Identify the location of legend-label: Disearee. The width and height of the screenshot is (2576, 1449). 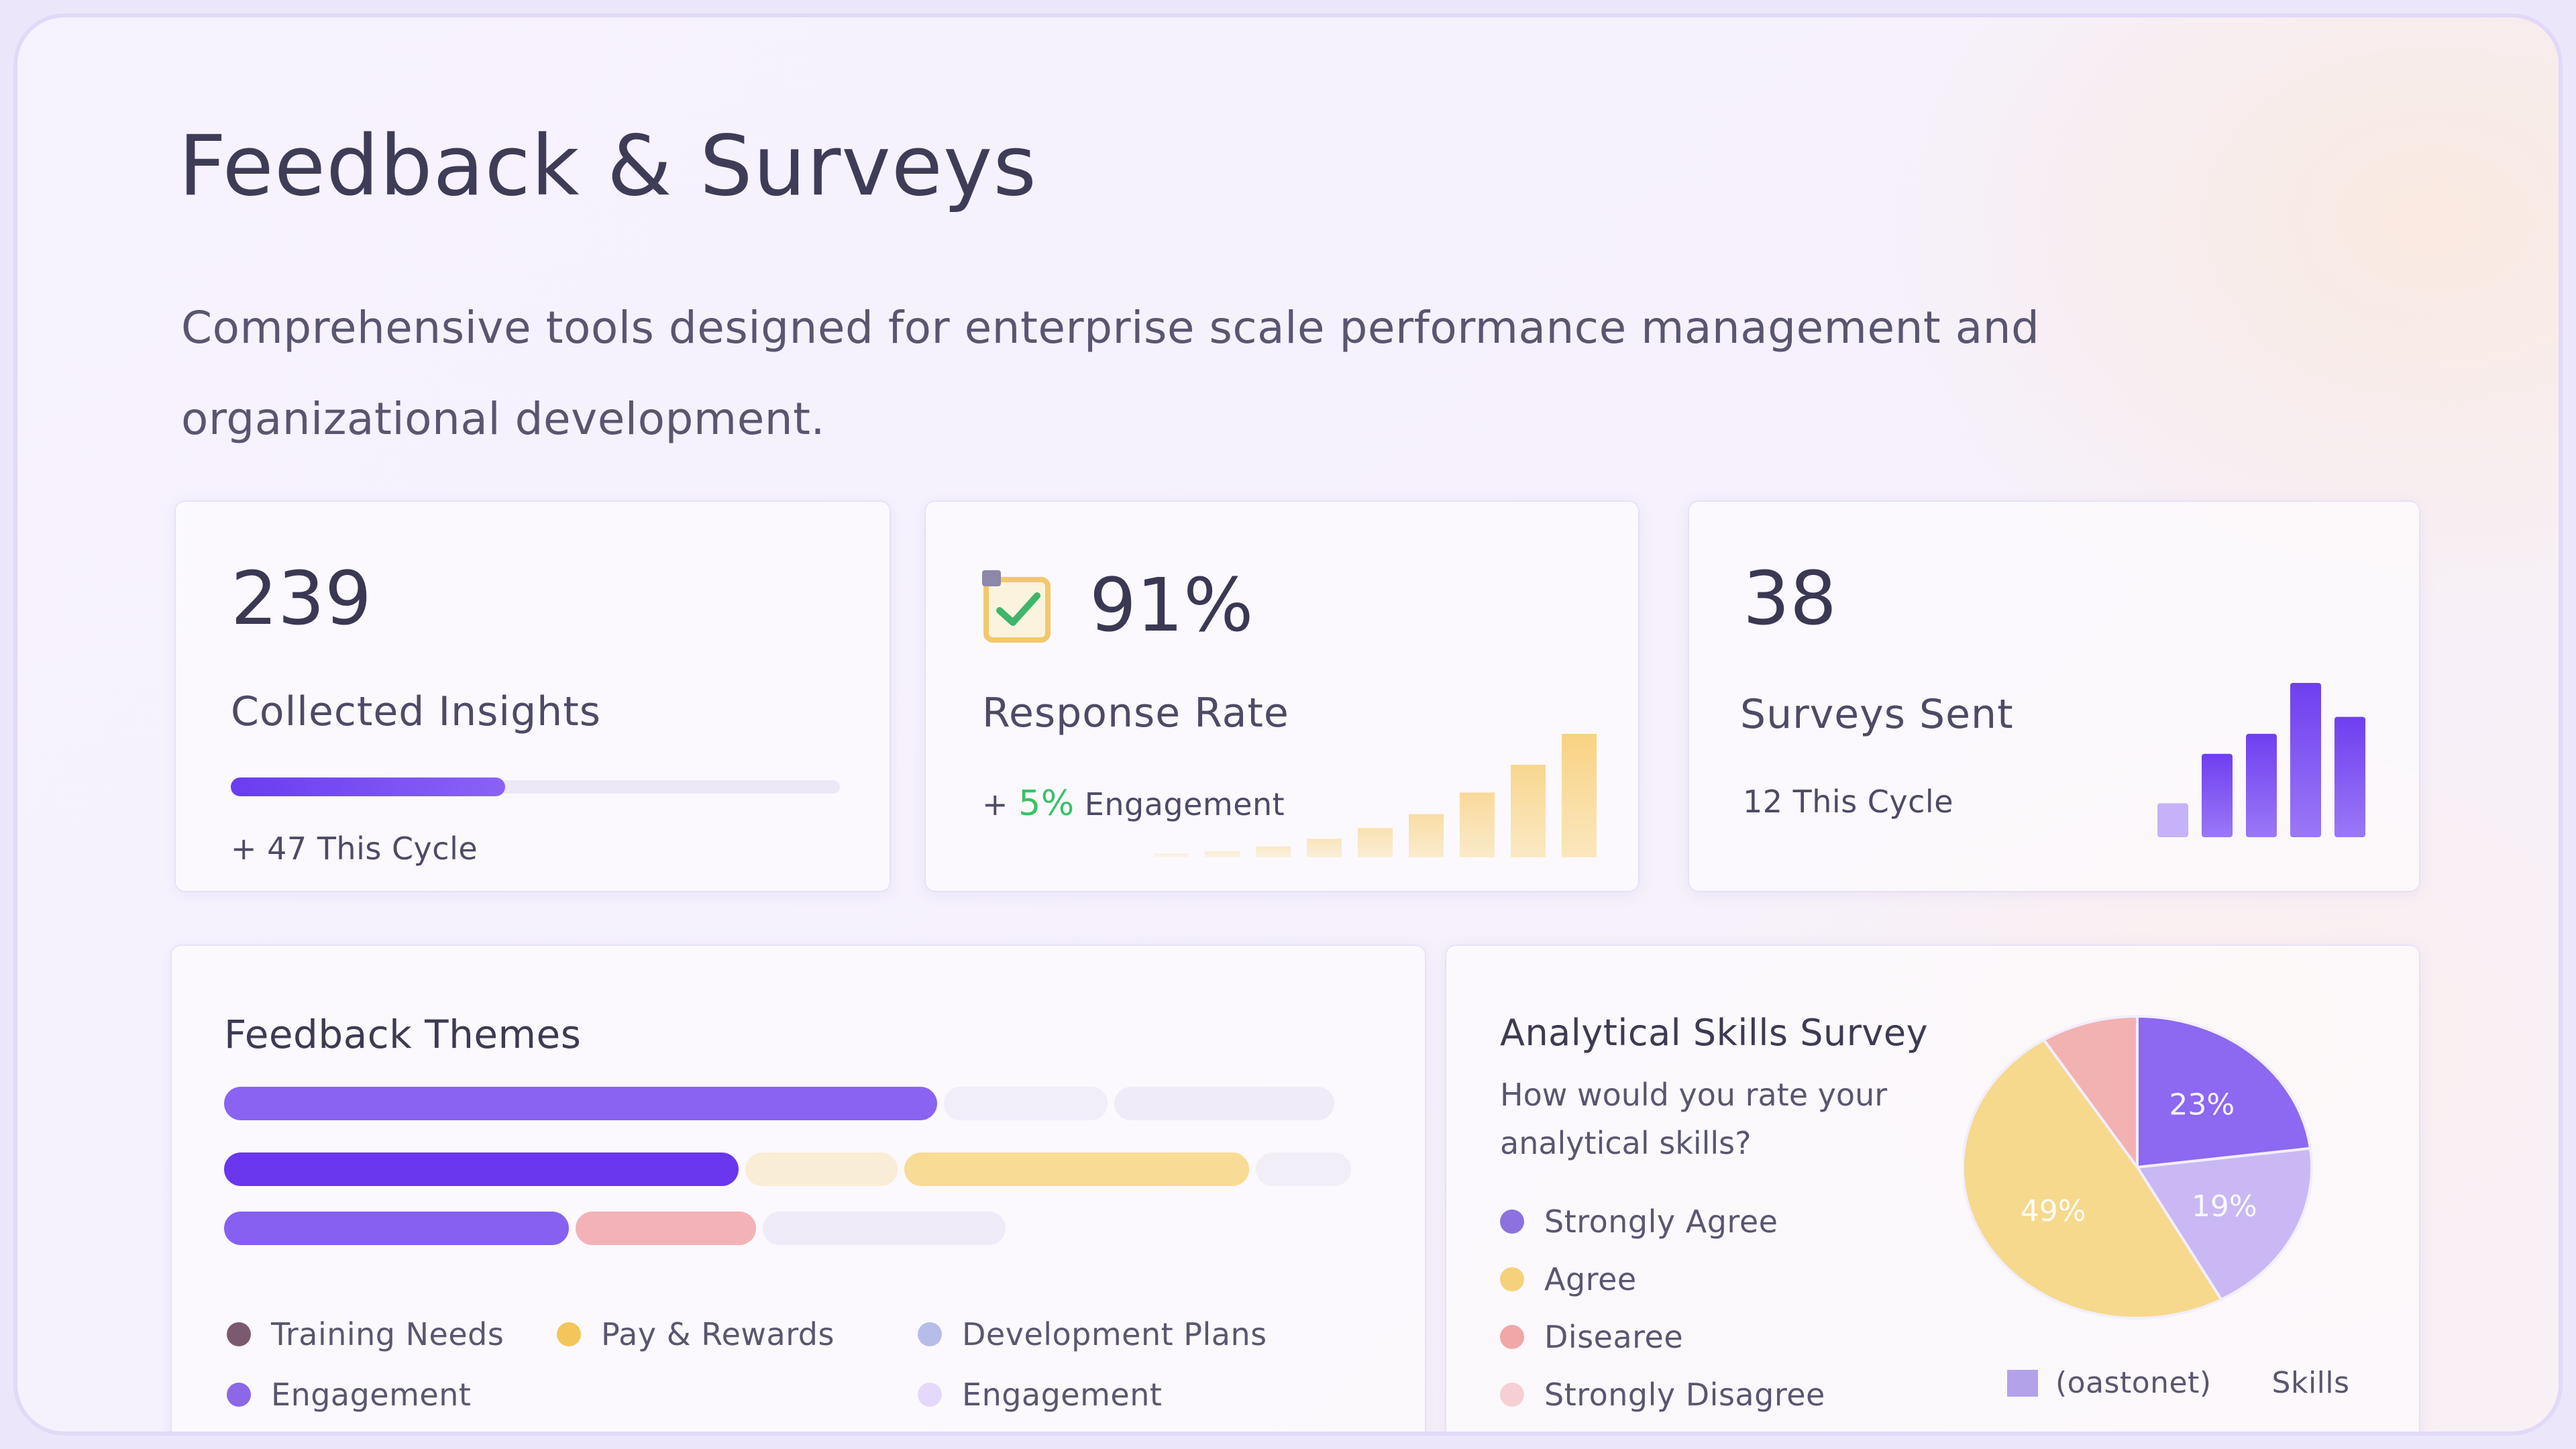
(1614, 1337).